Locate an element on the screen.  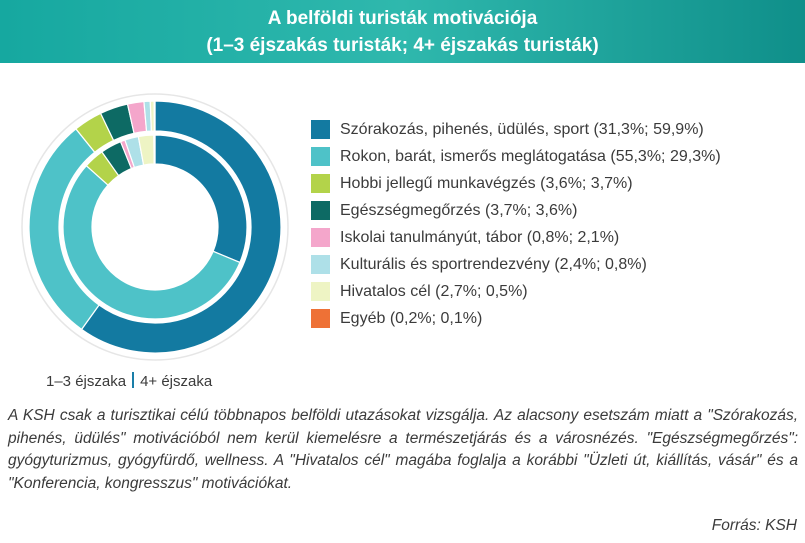
legend-item: Hobbi jellegű munkavégzés (3,6%; 3,7%) is located at coordinates (516, 183).